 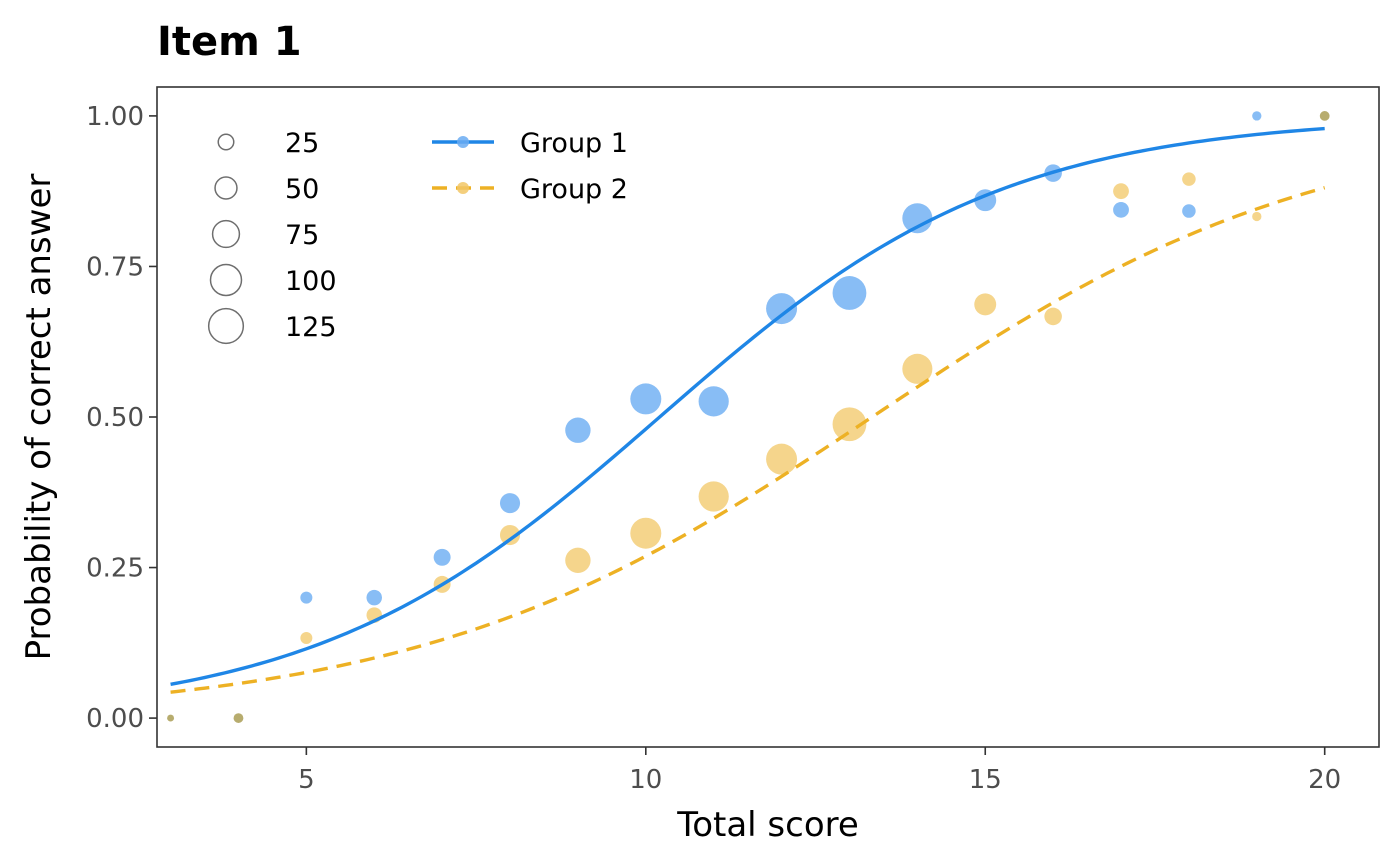 What do you see at coordinates (268, 143) in the screenshot?
I see `size-legend-item: 25` at bounding box center [268, 143].